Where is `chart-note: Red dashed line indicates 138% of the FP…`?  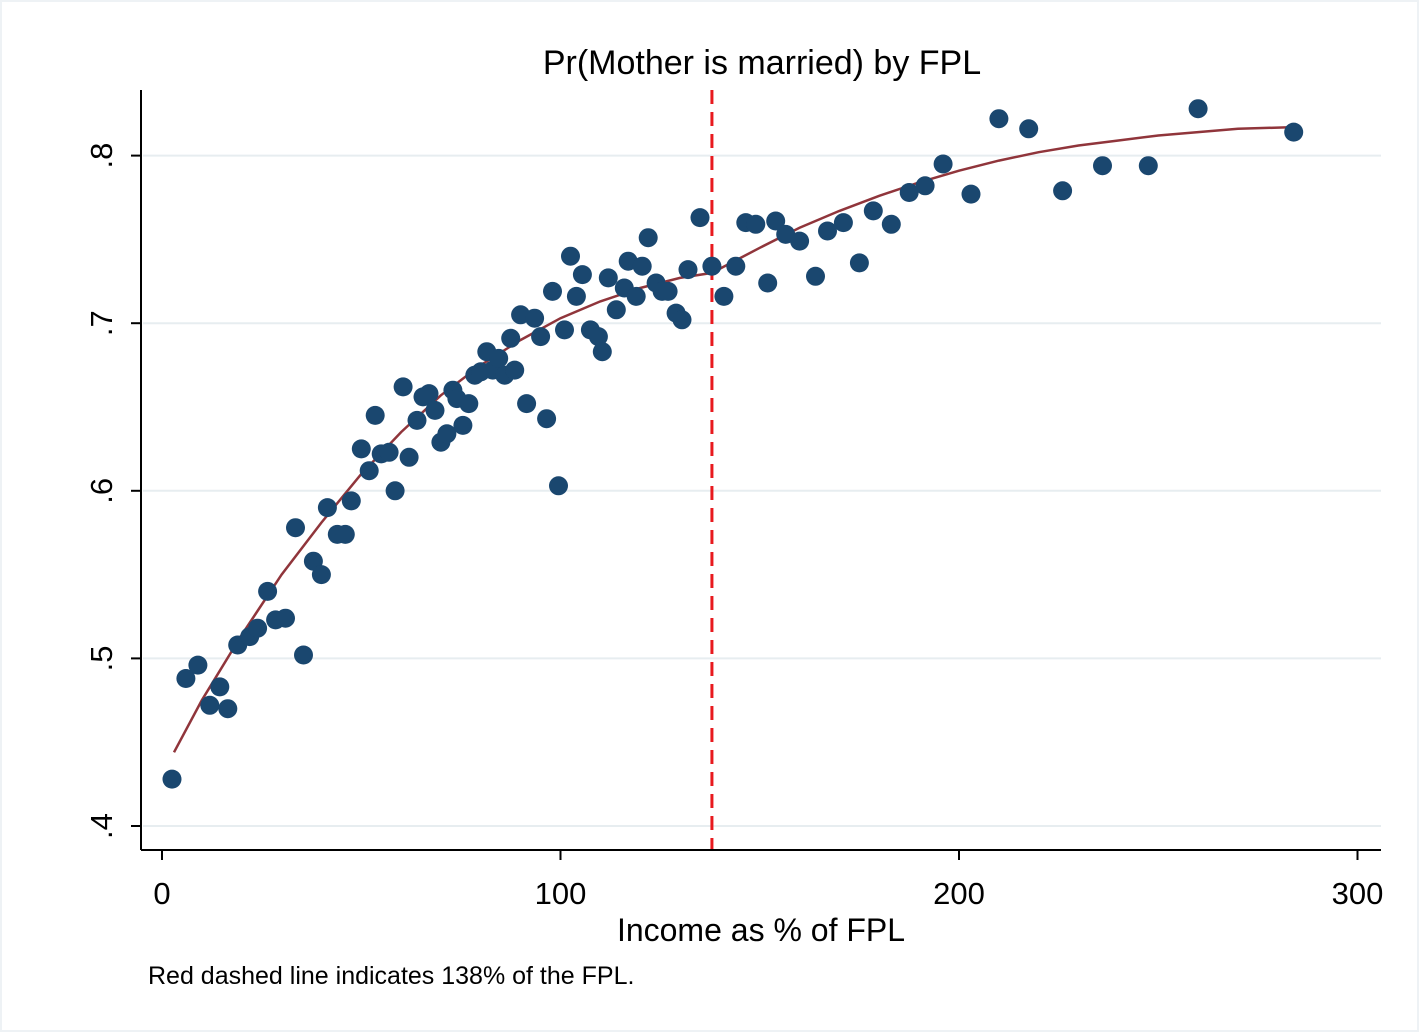 chart-note: Red dashed line indicates 138% of the FP… is located at coordinates (391, 976).